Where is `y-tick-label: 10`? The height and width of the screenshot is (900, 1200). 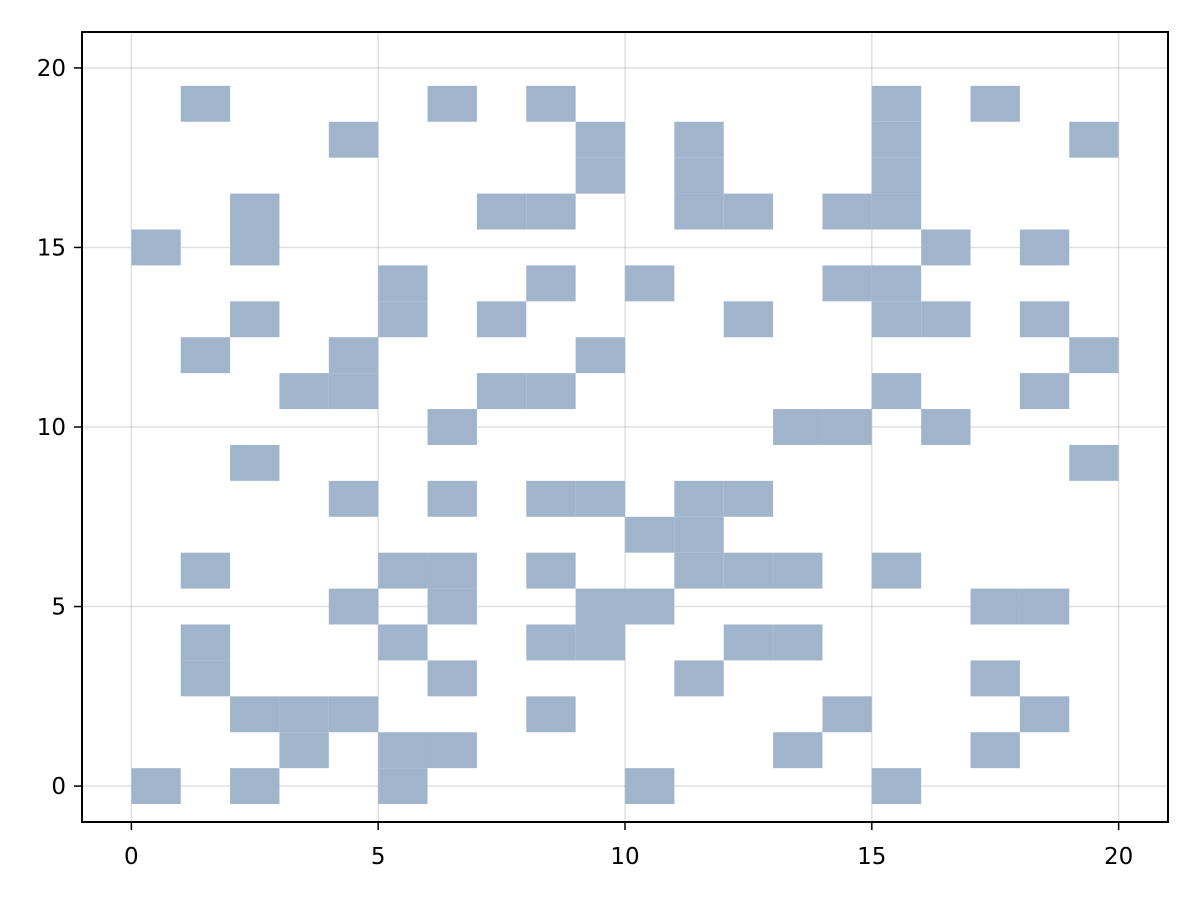
y-tick-label: 10 is located at coordinates (51, 428).